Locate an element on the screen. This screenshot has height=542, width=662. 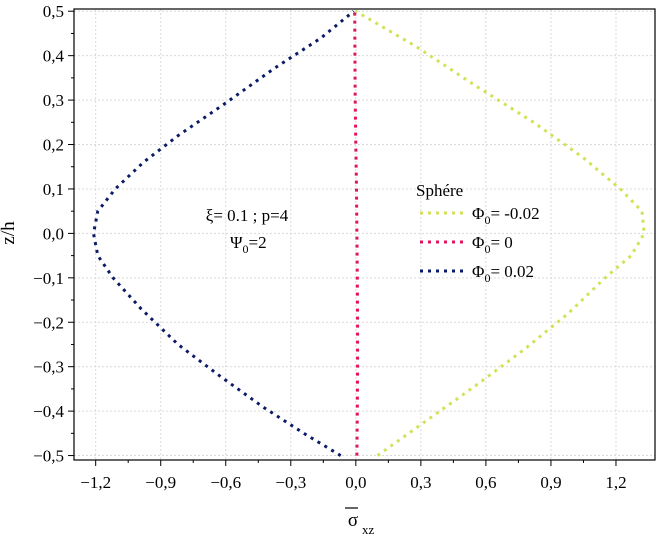
y-tick-label: 0,1 is located at coordinates (53, 189).